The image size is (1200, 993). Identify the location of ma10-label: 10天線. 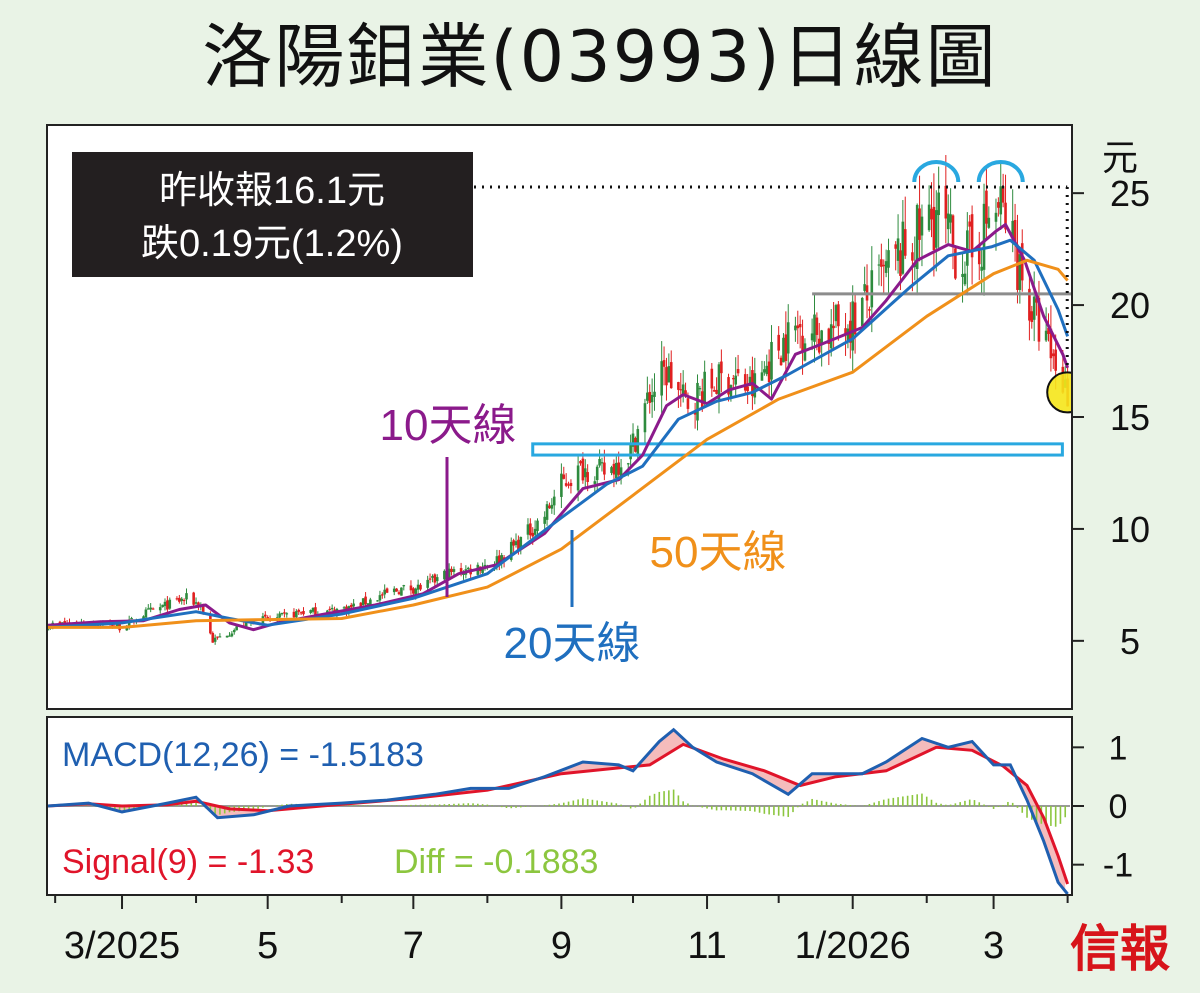
(448, 425).